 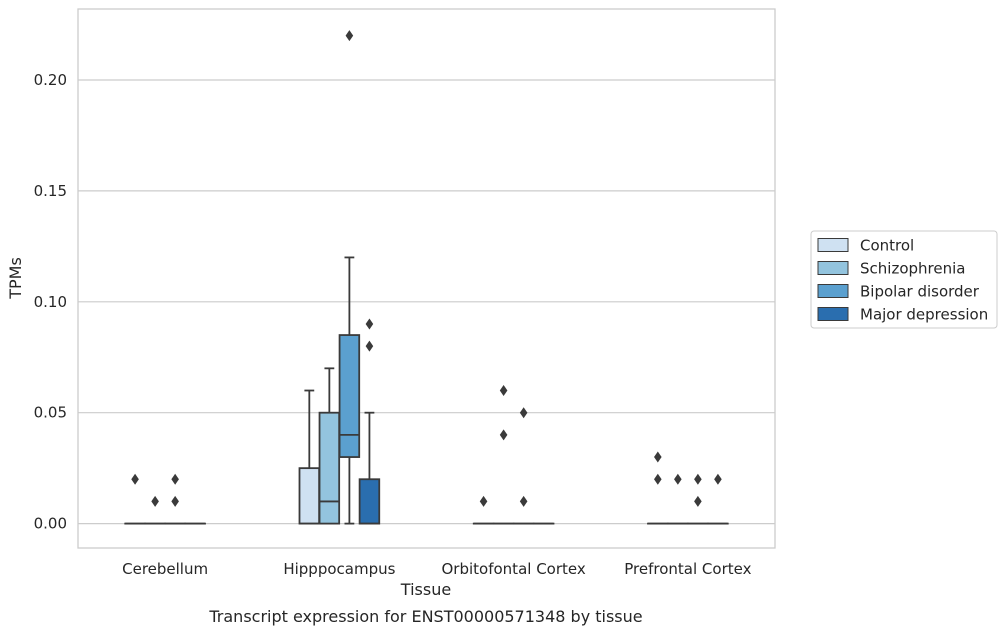 What do you see at coordinates (165, 569) in the screenshot?
I see `x-tick-label: Cerebellum` at bounding box center [165, 569].